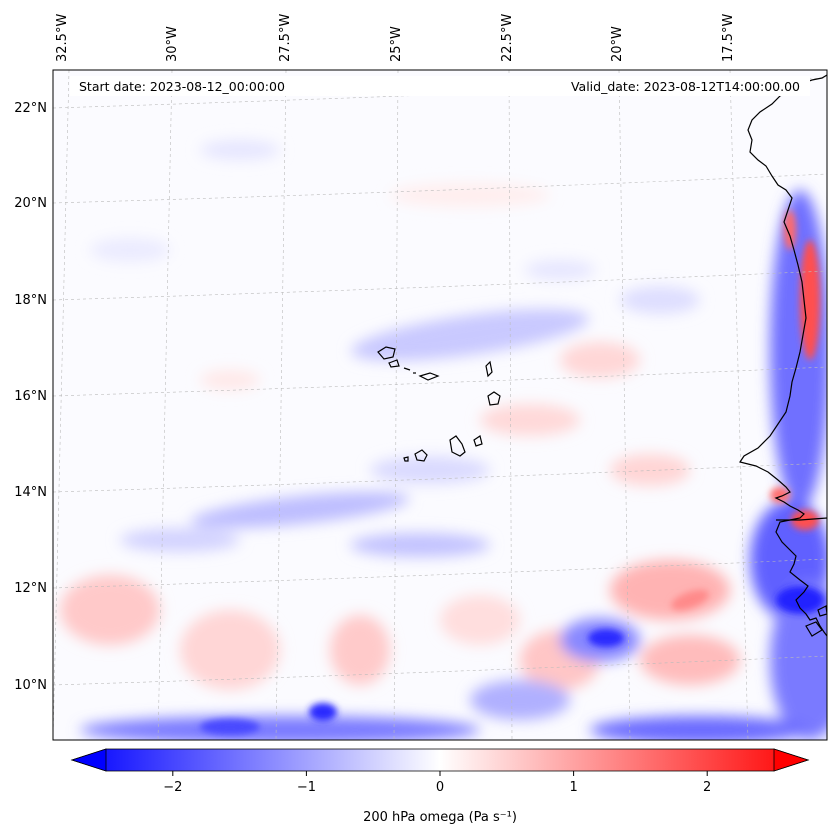 This screenshot has height=839, width=837. Describe the element at coordinates (30, 108) in the screenshot. I see `lat-label: 22°N` at that location.